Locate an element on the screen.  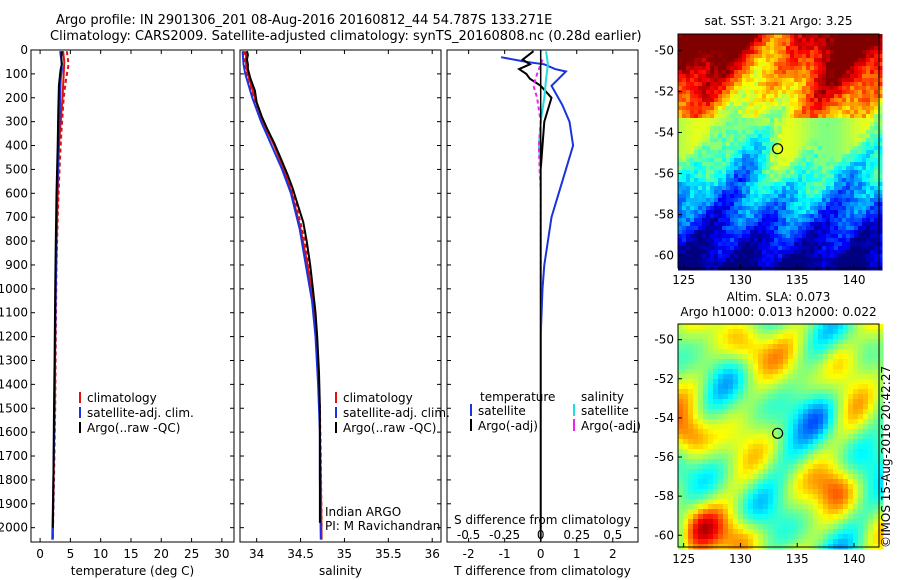
sst_map-xtick-label: 135 is located at coordinates (797, 280).